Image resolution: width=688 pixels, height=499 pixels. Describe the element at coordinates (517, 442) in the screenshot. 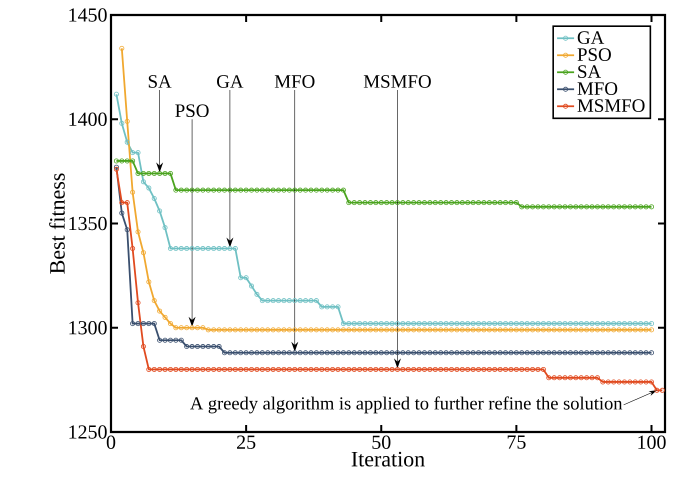

I see `x-tick-label: 75` at that location.